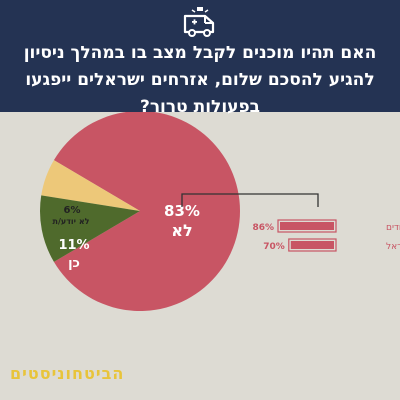 The width and height of the screenshot is (400, 400). I want to click on bar-value-label: 86%, so click(263, 228).